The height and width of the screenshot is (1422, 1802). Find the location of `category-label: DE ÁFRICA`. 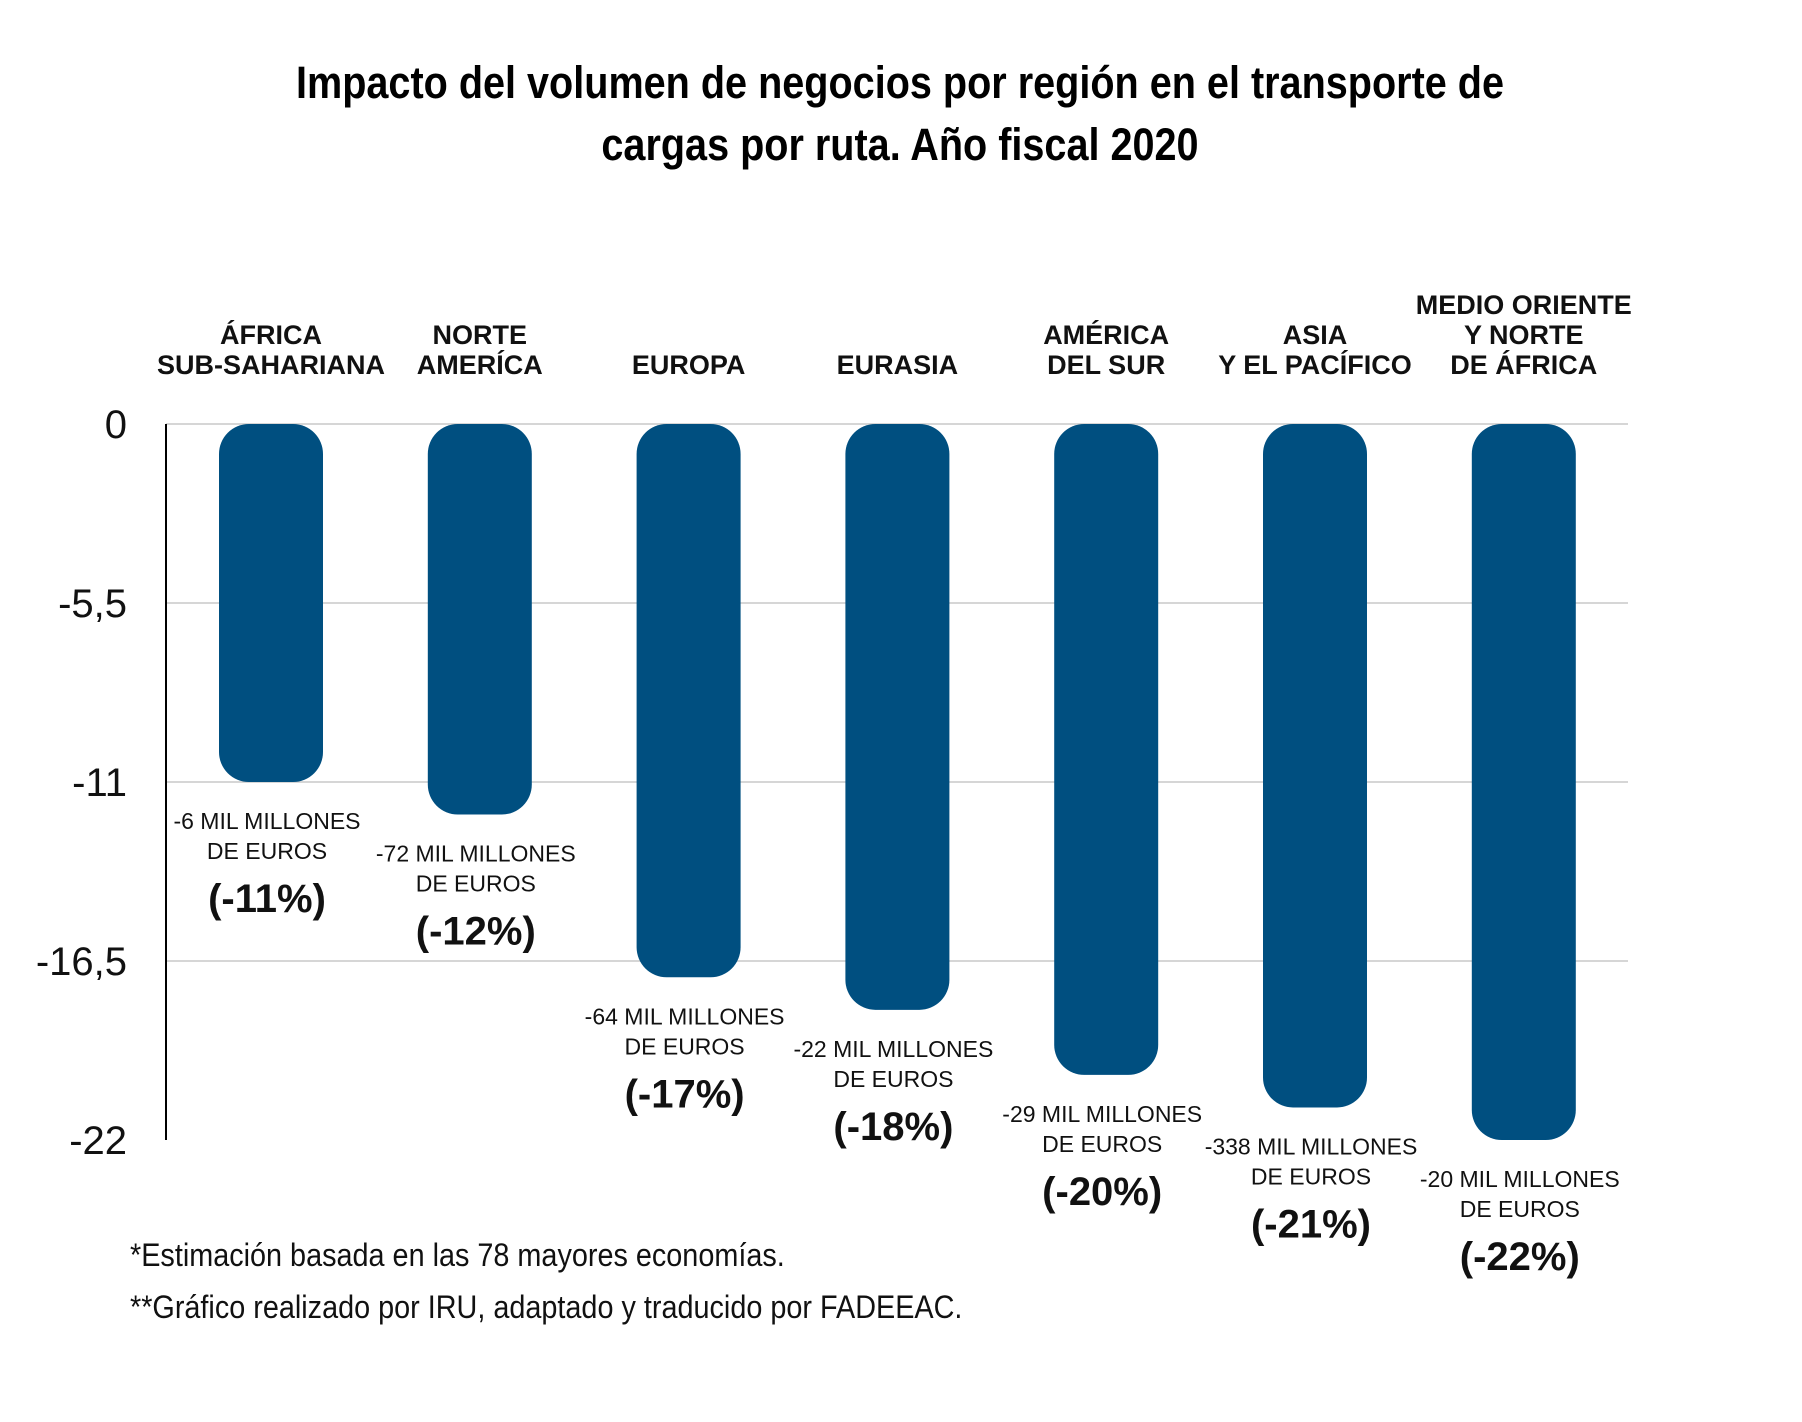

category-label: DE ÁFRICA is located at coordinates (1523, 364).